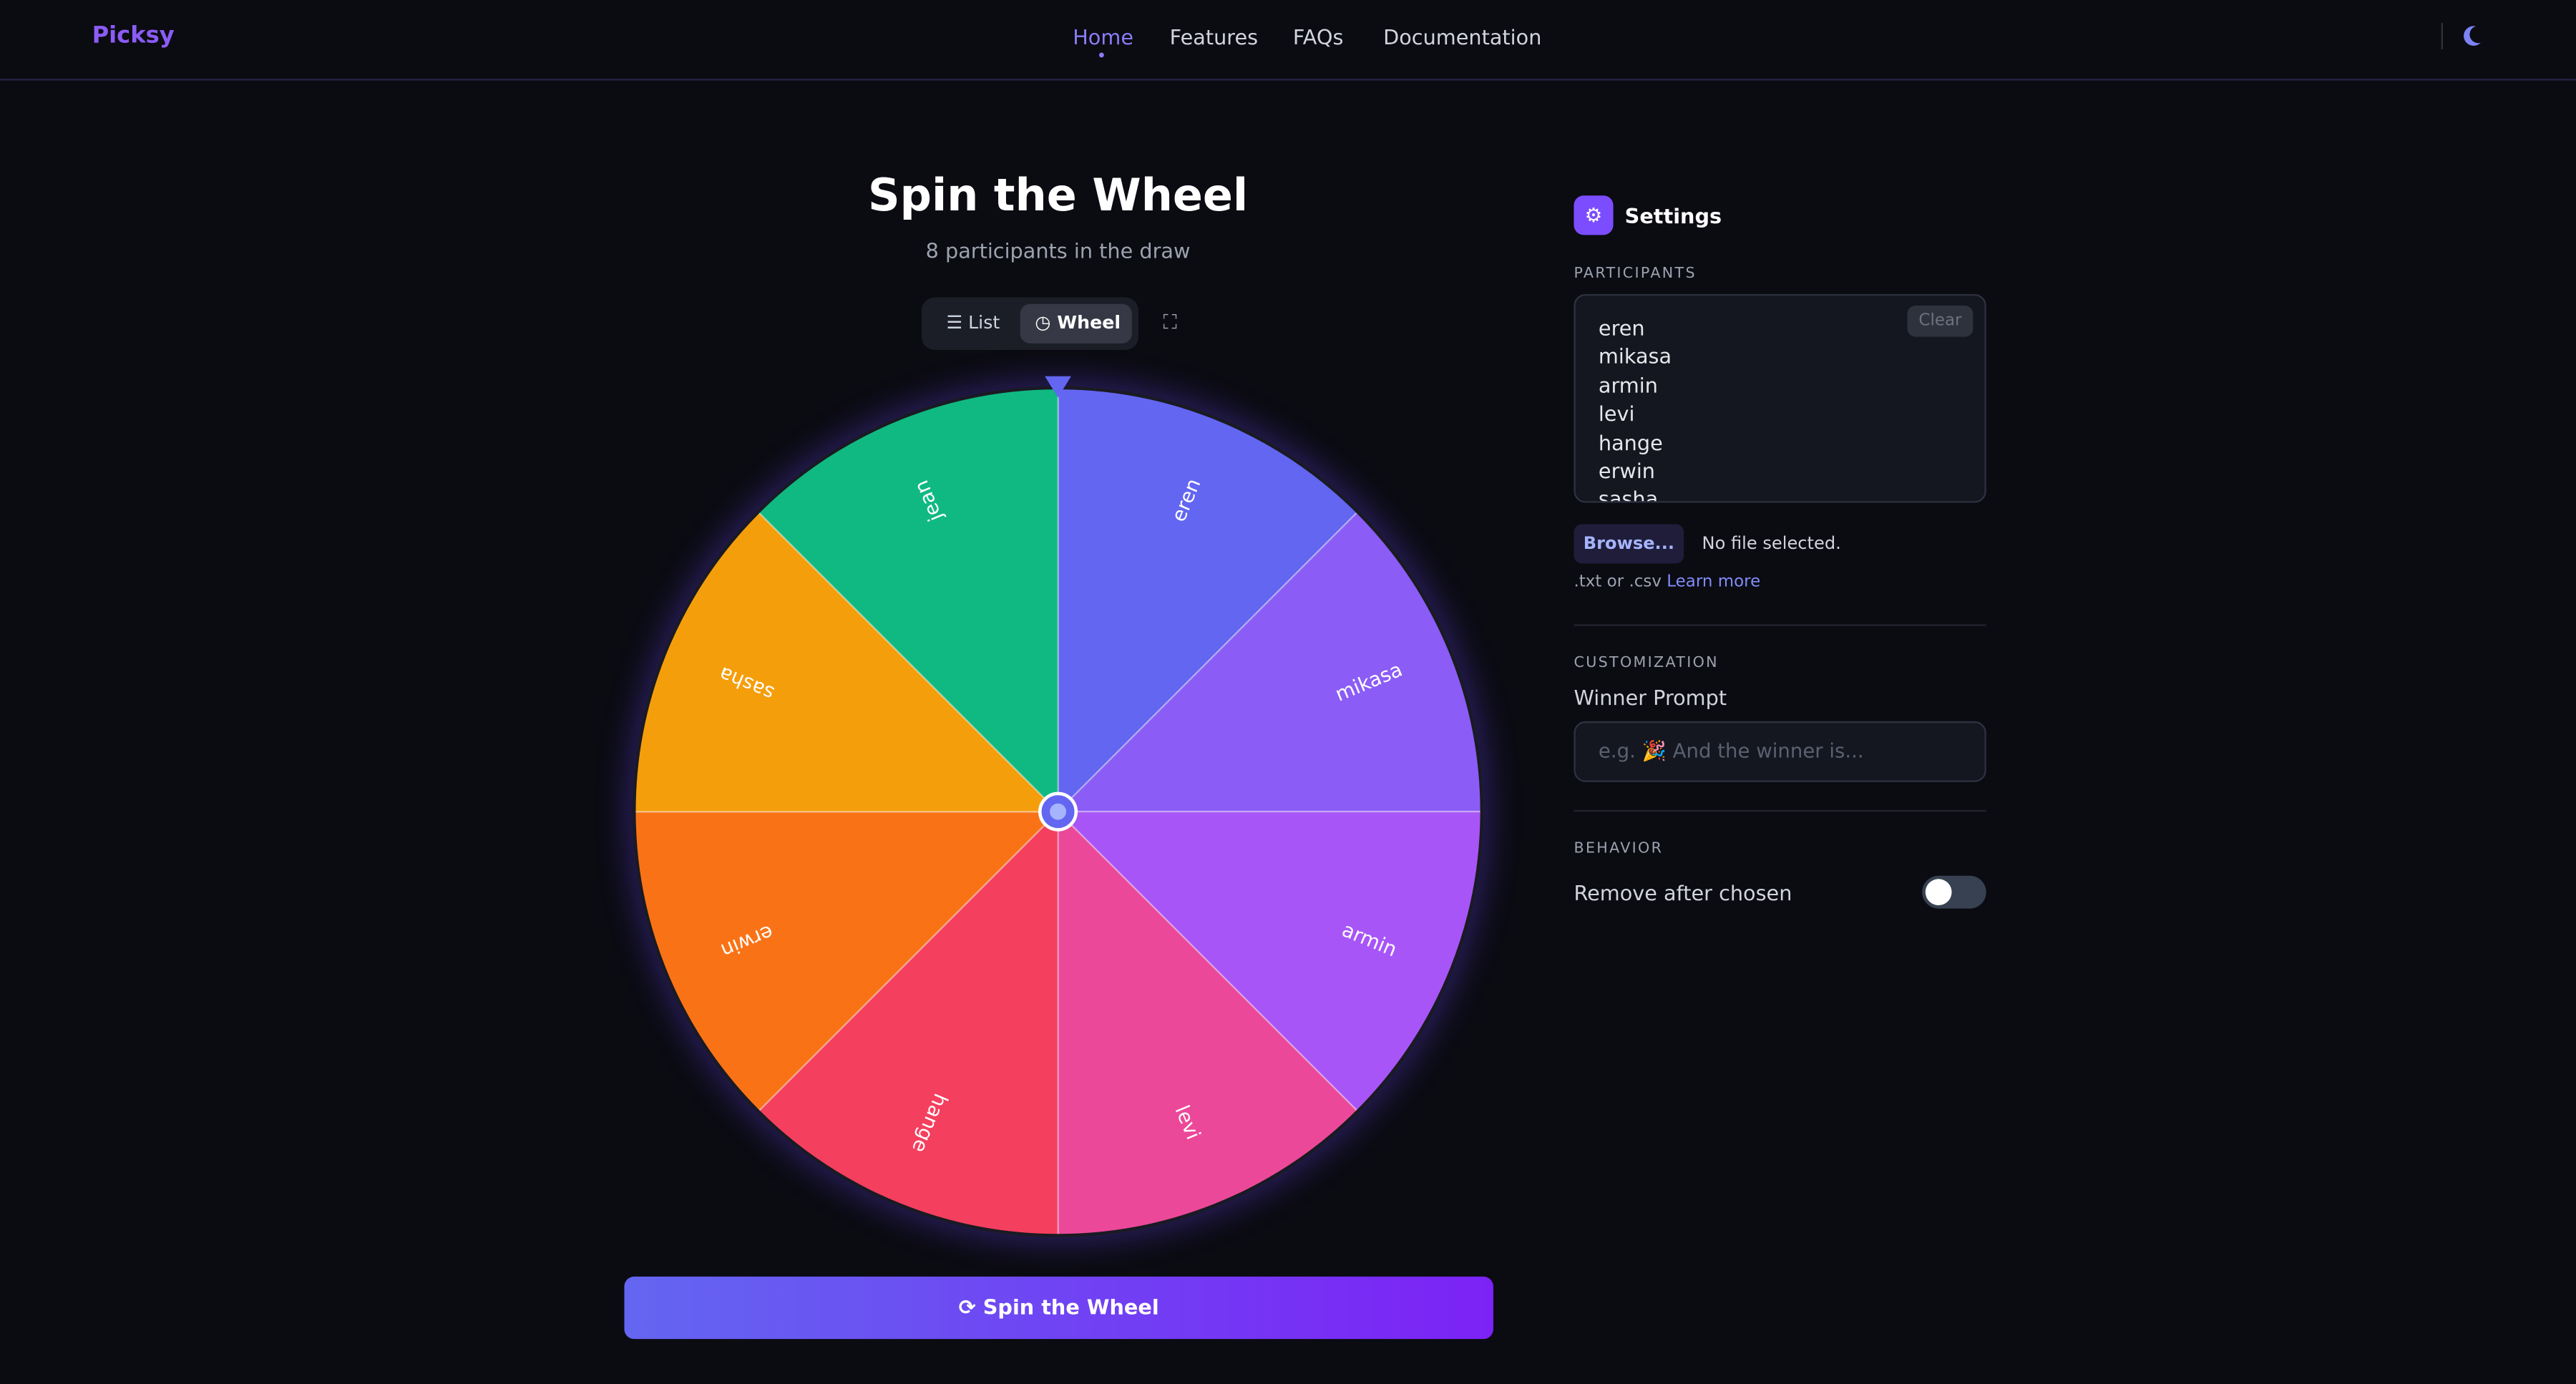 Image resolution: width=2576 pixels, height=1384 pixels. I want to click on participant-line: sasha, so click(1628, 495).